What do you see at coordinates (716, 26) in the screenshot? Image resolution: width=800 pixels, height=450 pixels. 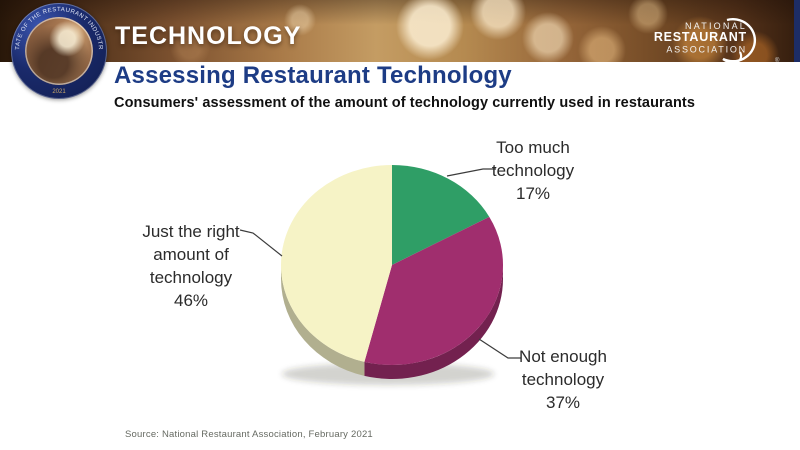 I see `nra-logo-line1: NATIONAL` at bounding box center [716, 26].